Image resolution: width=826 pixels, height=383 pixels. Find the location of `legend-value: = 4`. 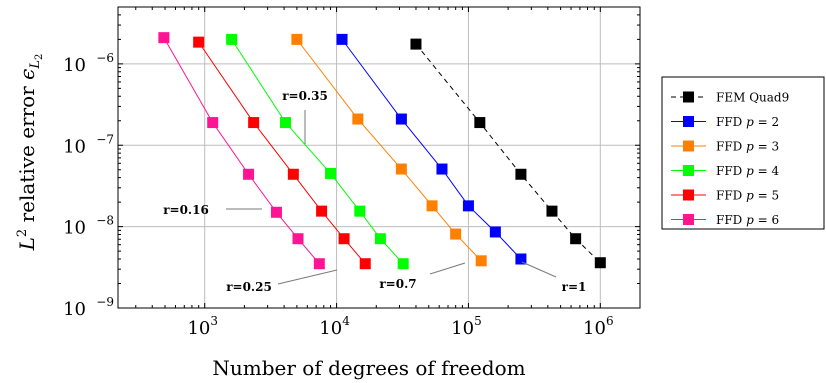

legend-value: = 4 is located at coordinates (767, 171).